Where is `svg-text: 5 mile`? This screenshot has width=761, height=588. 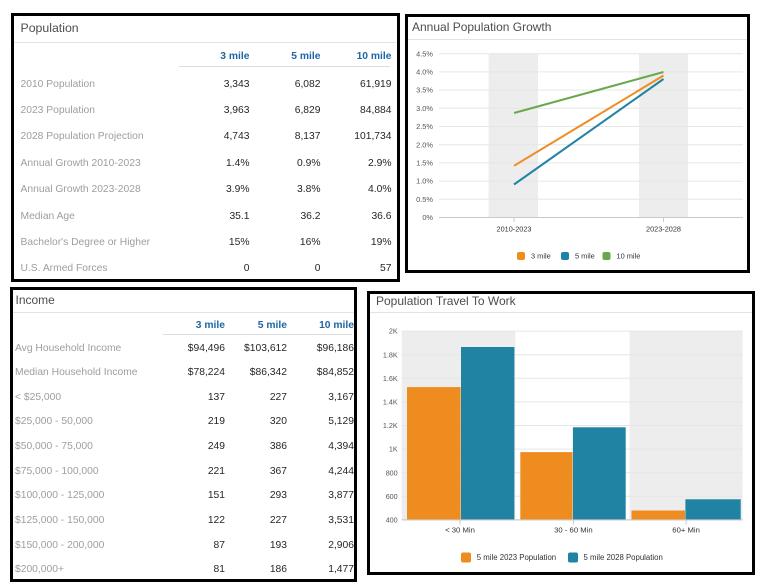 svg-text: 5 mile is located at coordinates (585, 256).